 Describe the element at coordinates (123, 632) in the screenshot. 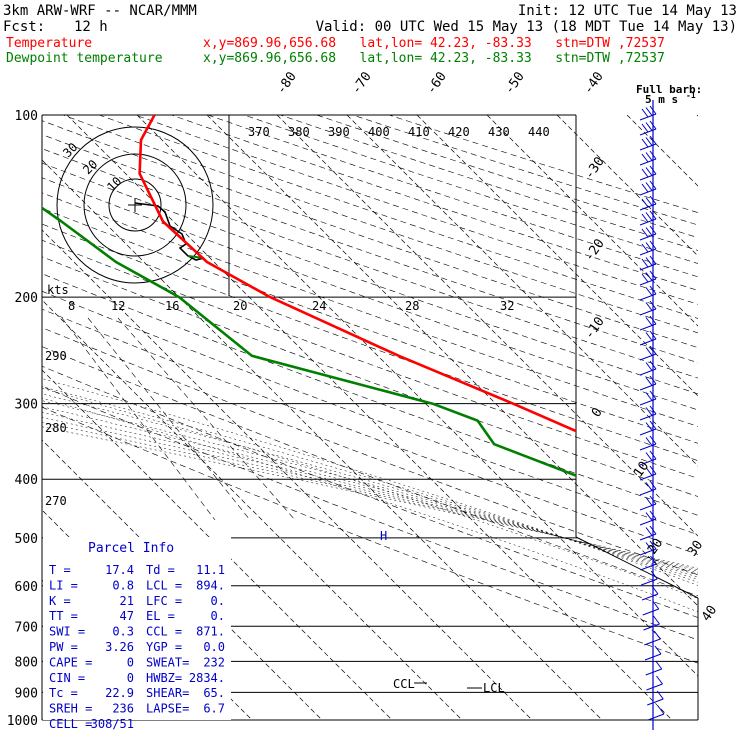

I see `parcel-value: 0.3` at that location.